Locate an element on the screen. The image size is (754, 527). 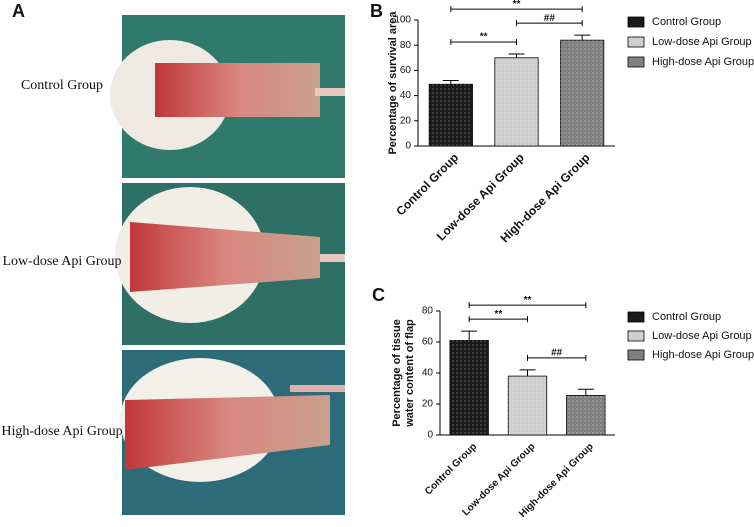
panel-label: A is located at coordinates (18, 11).